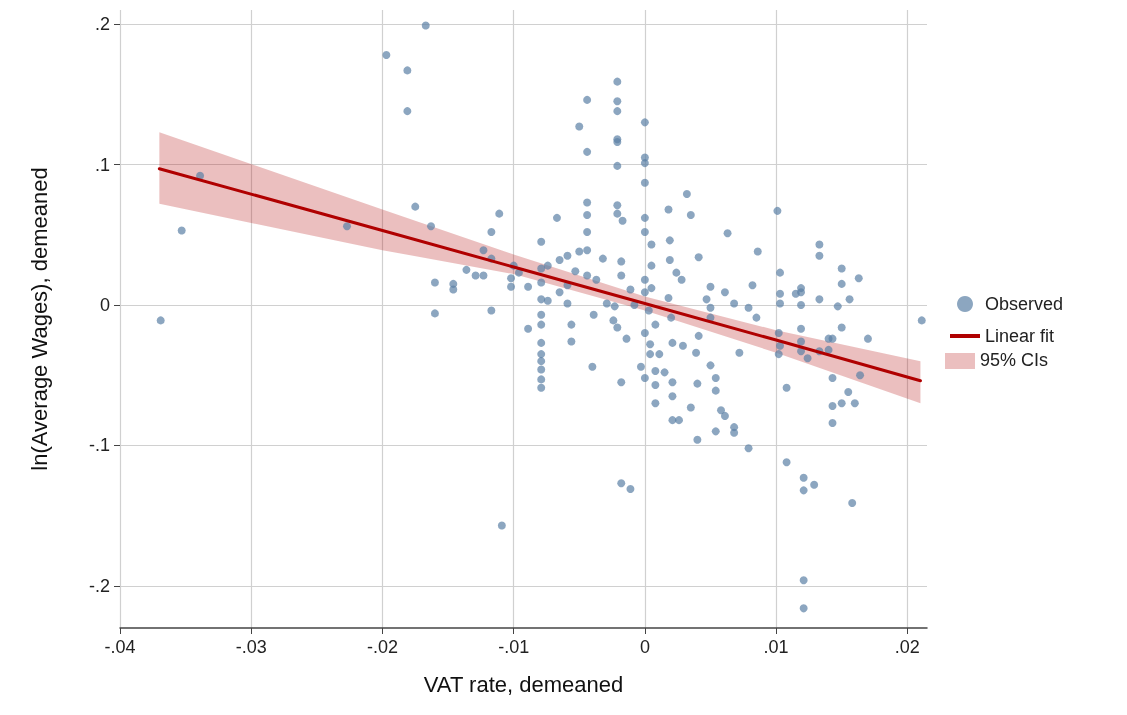 Image resolution: width=1127 pixels, height=715 pixels. Describe the element at coordinates (99, 585) in the screenshot. I see `y-tick-label: -.2` at that location.